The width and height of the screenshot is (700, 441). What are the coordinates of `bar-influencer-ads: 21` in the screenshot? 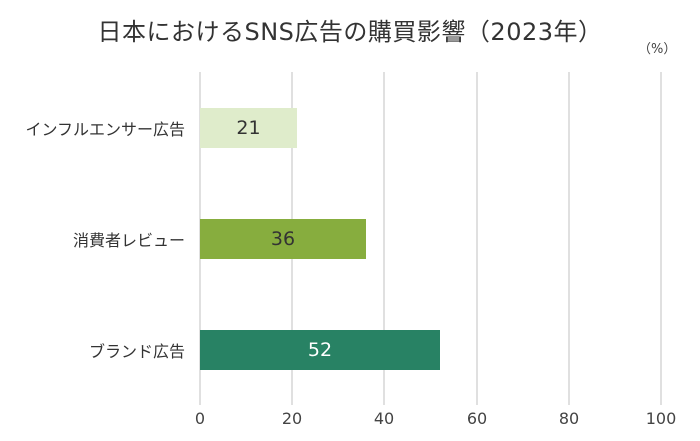 It's located at (248, 128).